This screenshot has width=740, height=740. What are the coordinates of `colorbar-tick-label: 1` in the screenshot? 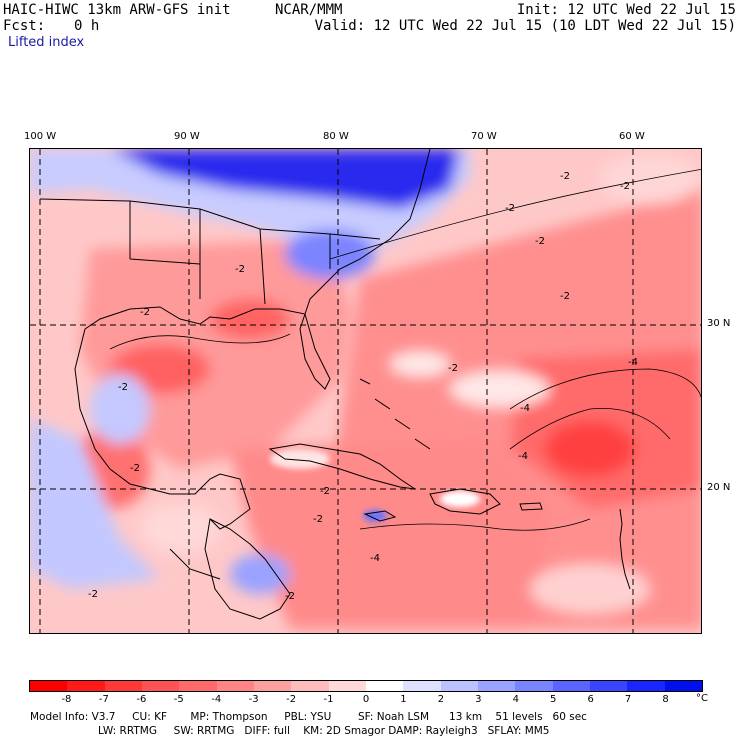 It's located at (403, 699).